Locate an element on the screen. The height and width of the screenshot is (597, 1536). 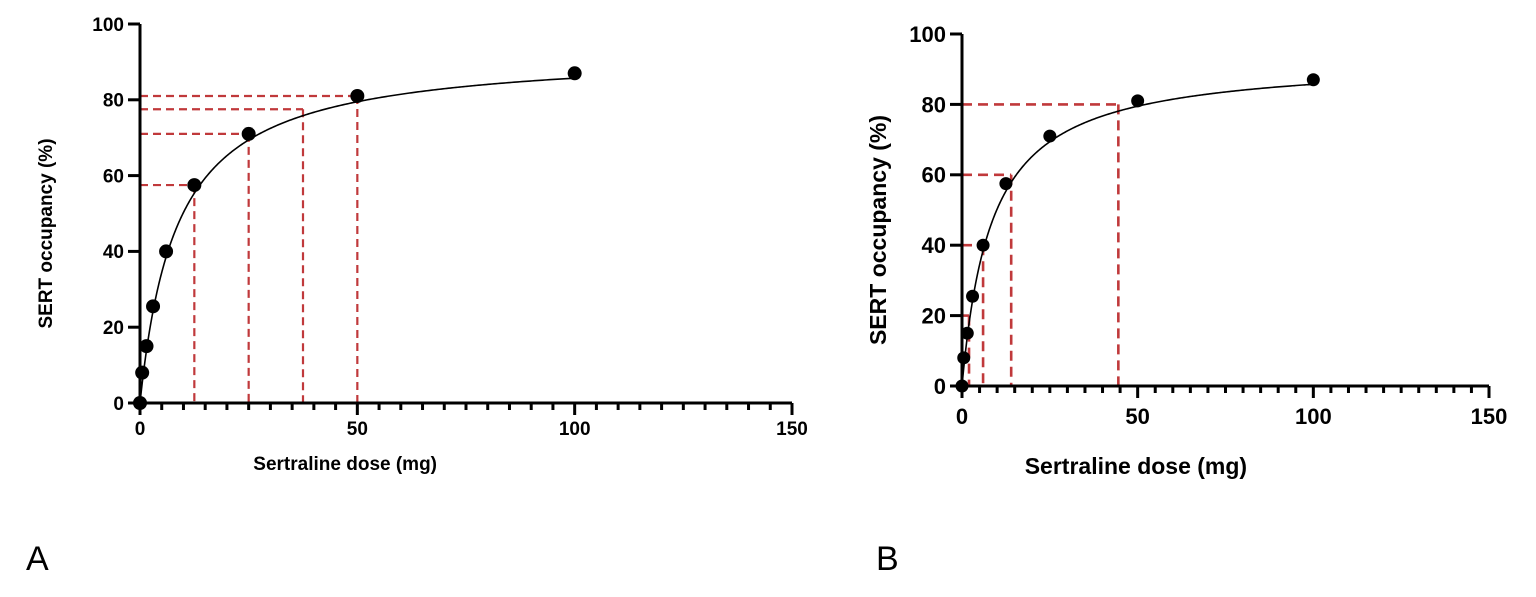
panel-b-y-axis-label: SERT occupancy (%) is located at coordinates (878, 230).